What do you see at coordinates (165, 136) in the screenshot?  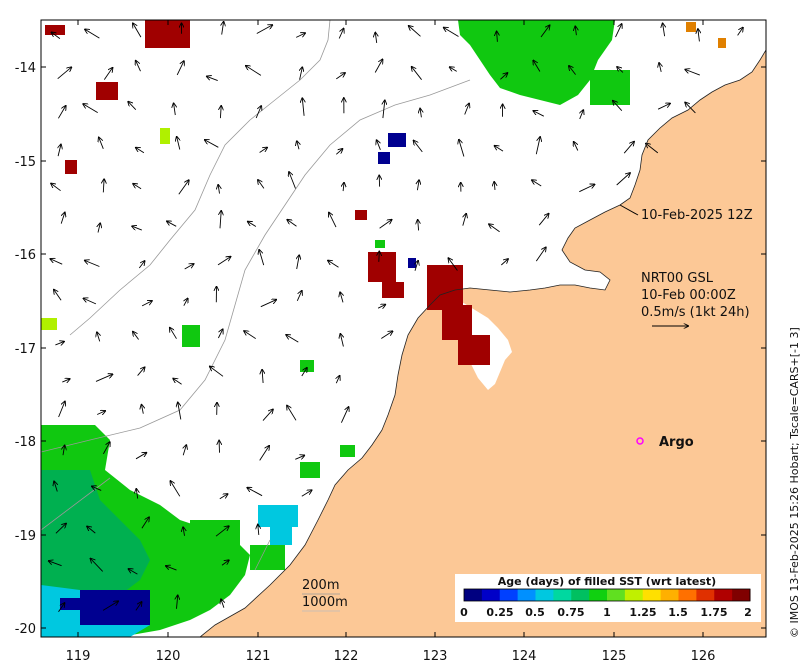 I see `lime-patch` at bounding box center [165, 136].